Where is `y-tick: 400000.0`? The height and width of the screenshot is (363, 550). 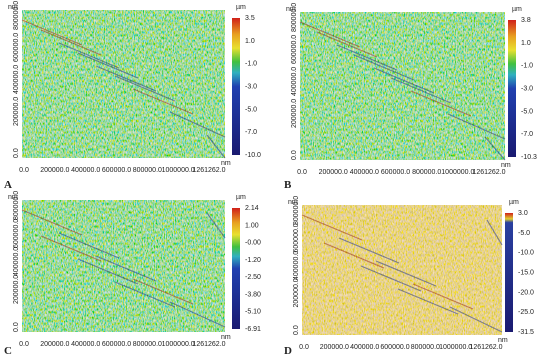
y-tick: 400000.0 is located at coordinates (16, 79).